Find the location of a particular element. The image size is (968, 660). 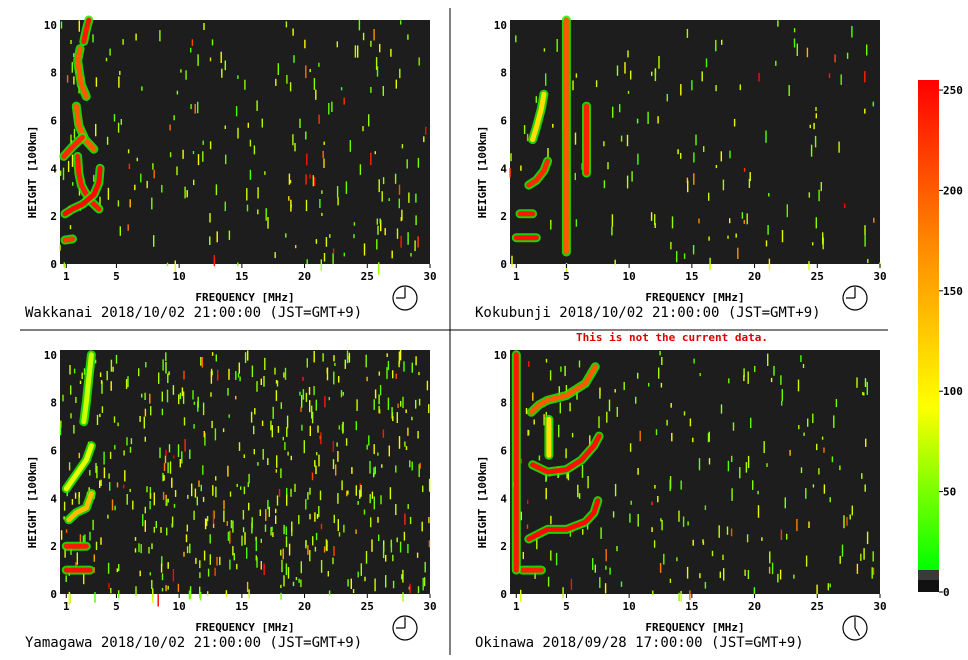

station-caption: Yamagawa 2018/10/02 21:00:00 (JST=GMT+9) is located at coordinates (193, 643).